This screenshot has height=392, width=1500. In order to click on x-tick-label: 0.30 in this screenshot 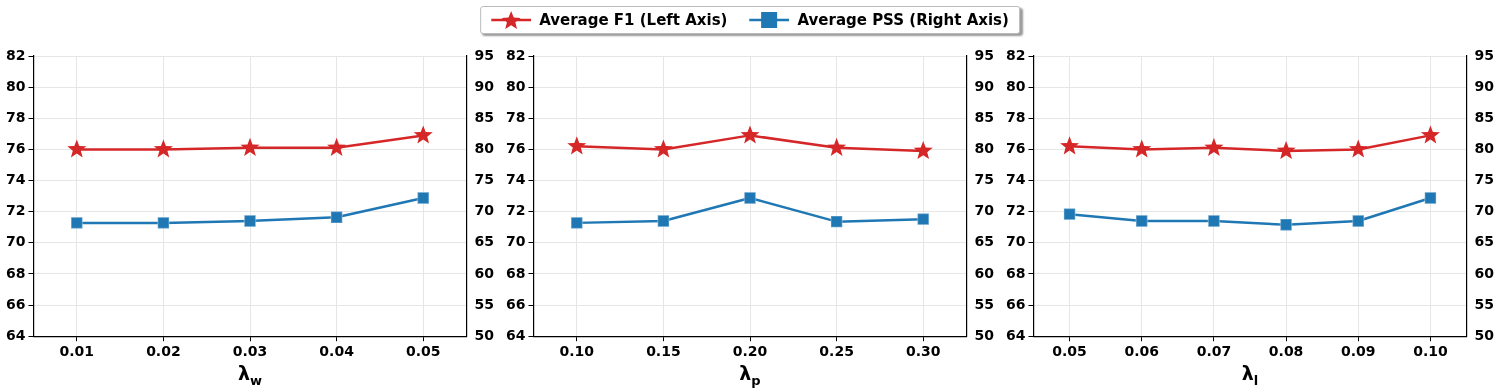, I will do `click(923, 351)`.